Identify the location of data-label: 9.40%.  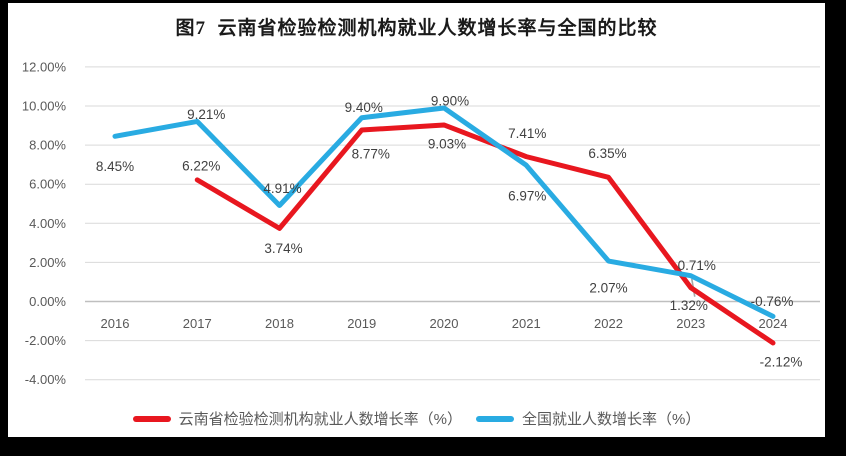
(364, 107).